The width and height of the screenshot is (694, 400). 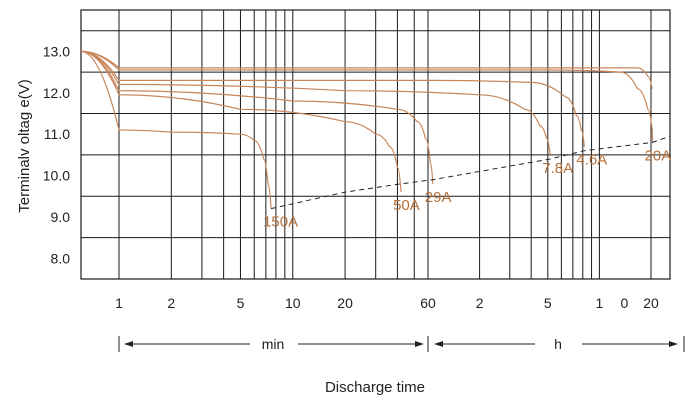 I want to click on time-unit-bar: min h, so click(x=401, y=344).